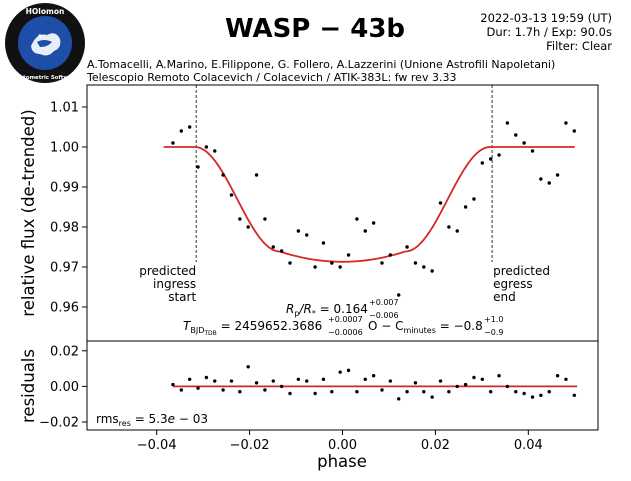 The image size is (631, 481). Describe the element at coordinates (64, 387) in the screenshot. I see `residuals-y-tick-label: 0.00` at that location.